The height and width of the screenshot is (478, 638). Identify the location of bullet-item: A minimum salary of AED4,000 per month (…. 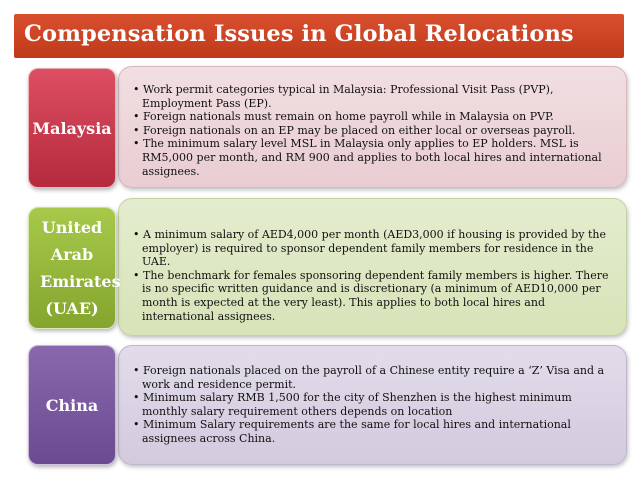
(375, 248).